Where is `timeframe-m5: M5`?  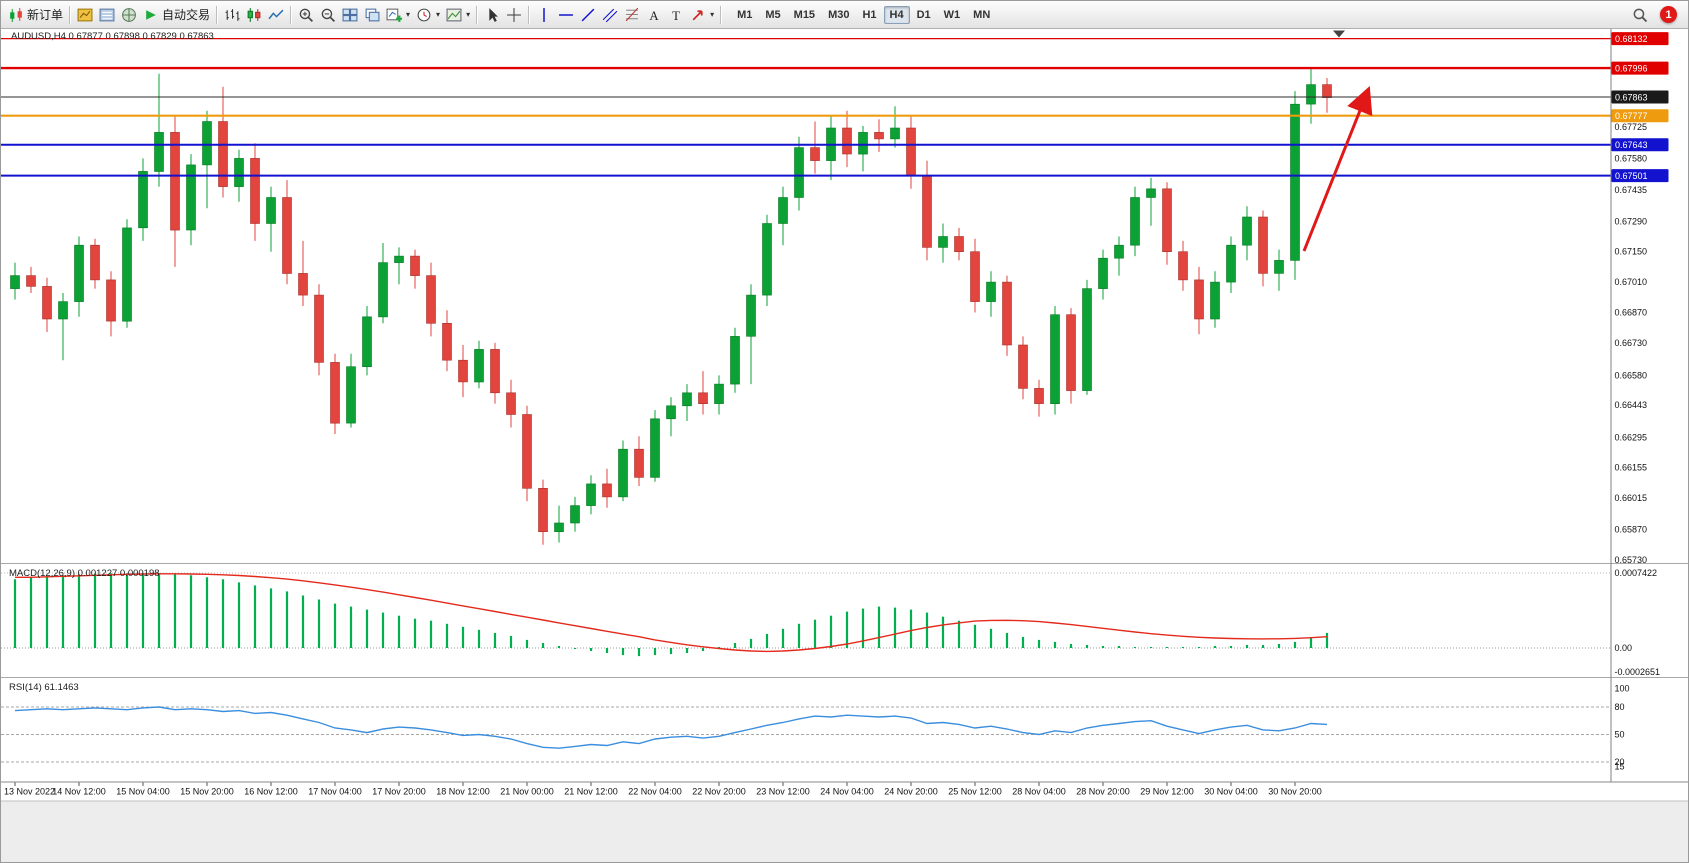
timeframe-m5: M5 is located at coordinates (773, 14).